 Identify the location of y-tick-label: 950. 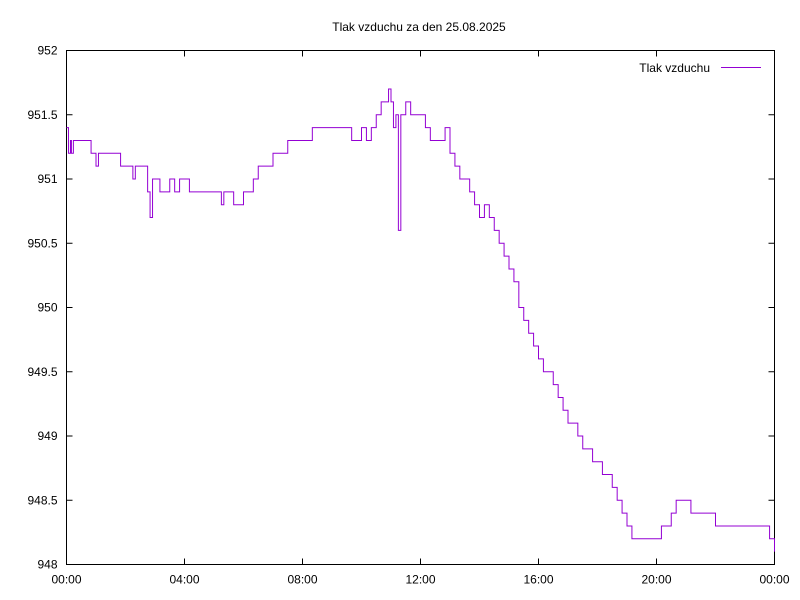
(47, 308).